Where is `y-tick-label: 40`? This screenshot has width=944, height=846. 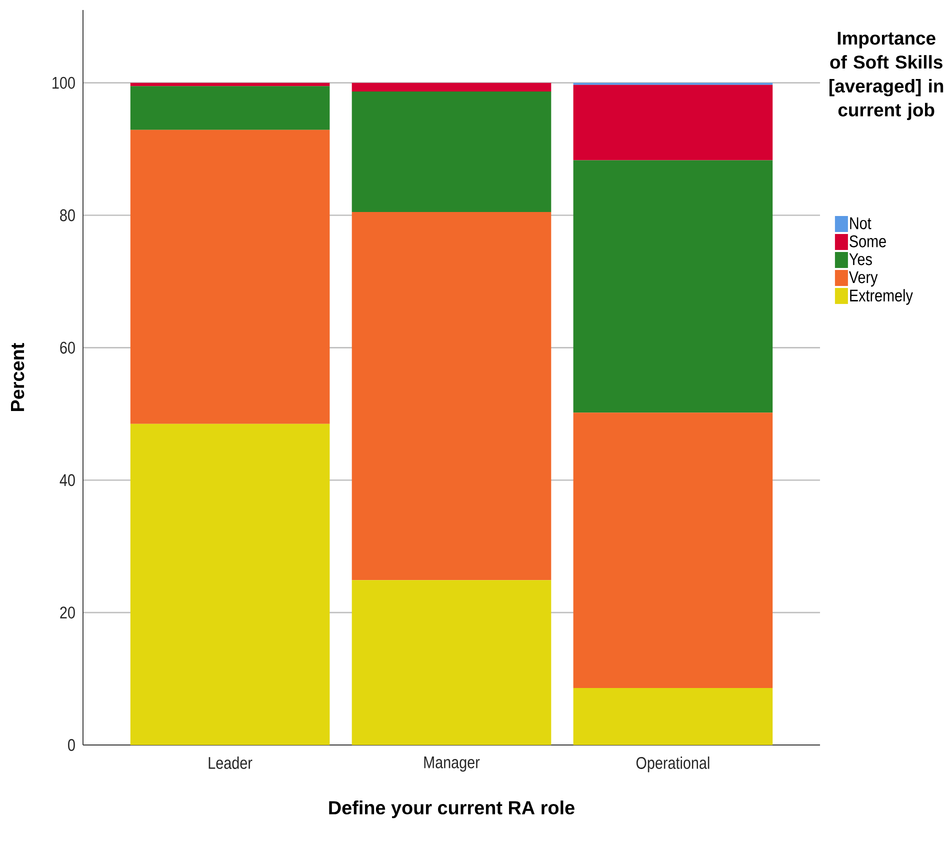
y-tick-label: 40 is located at coordinates (67, 480).